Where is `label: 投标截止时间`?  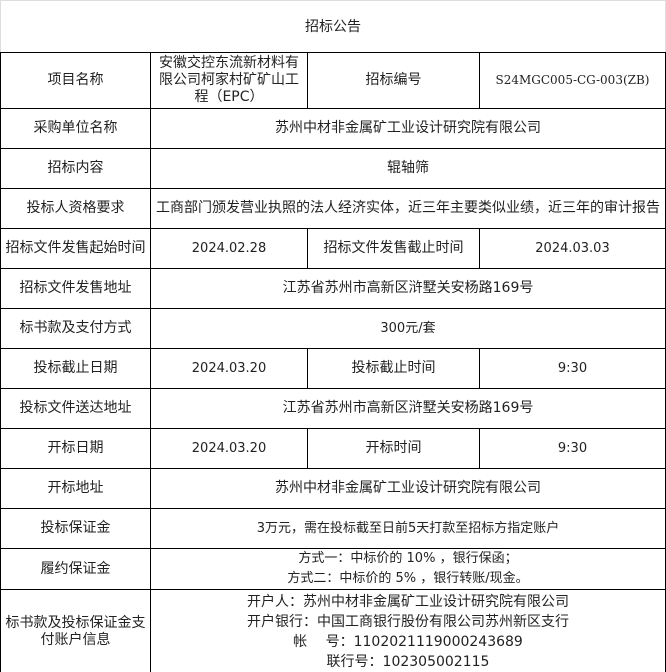 label: 投标截止时间 is located at coordinates (393, 368).